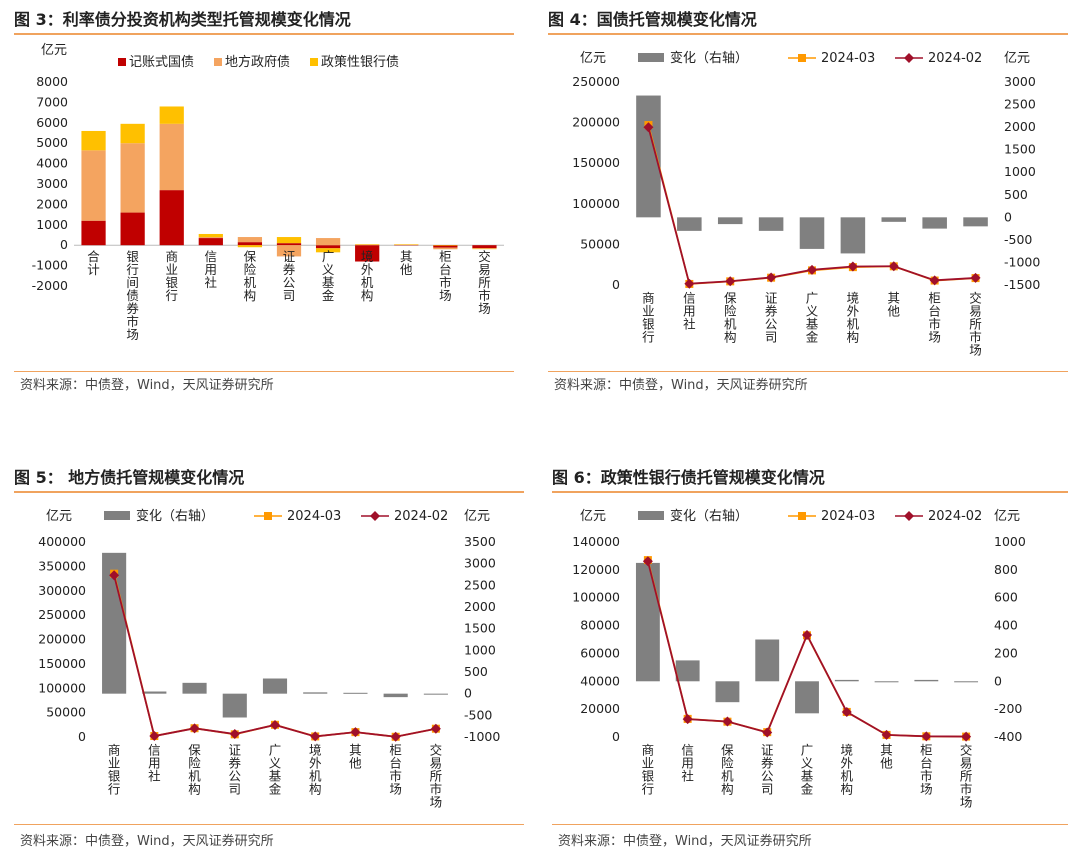 This screenshot has width=1080, height=856. What do you see at coordinates (812, 311) in the screenshot?
I see `x-tick-label-char: 义` at bounding box center [812, 311].